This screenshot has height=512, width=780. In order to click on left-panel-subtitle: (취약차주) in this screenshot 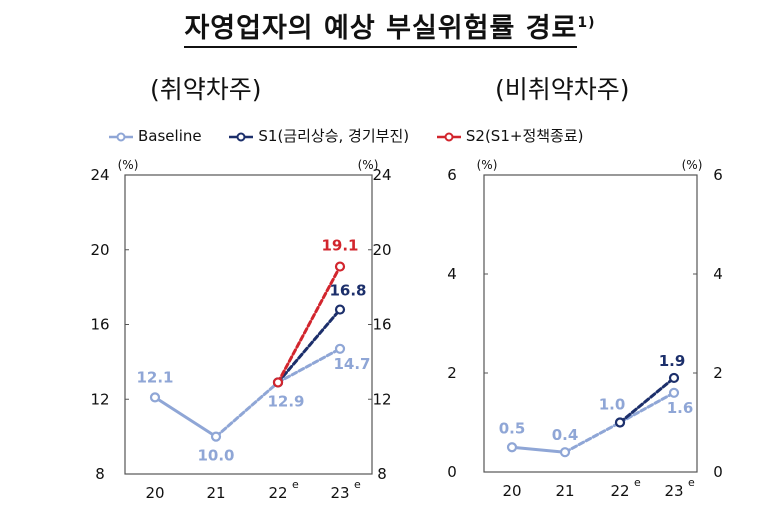, I will do `click(206, 89)`.